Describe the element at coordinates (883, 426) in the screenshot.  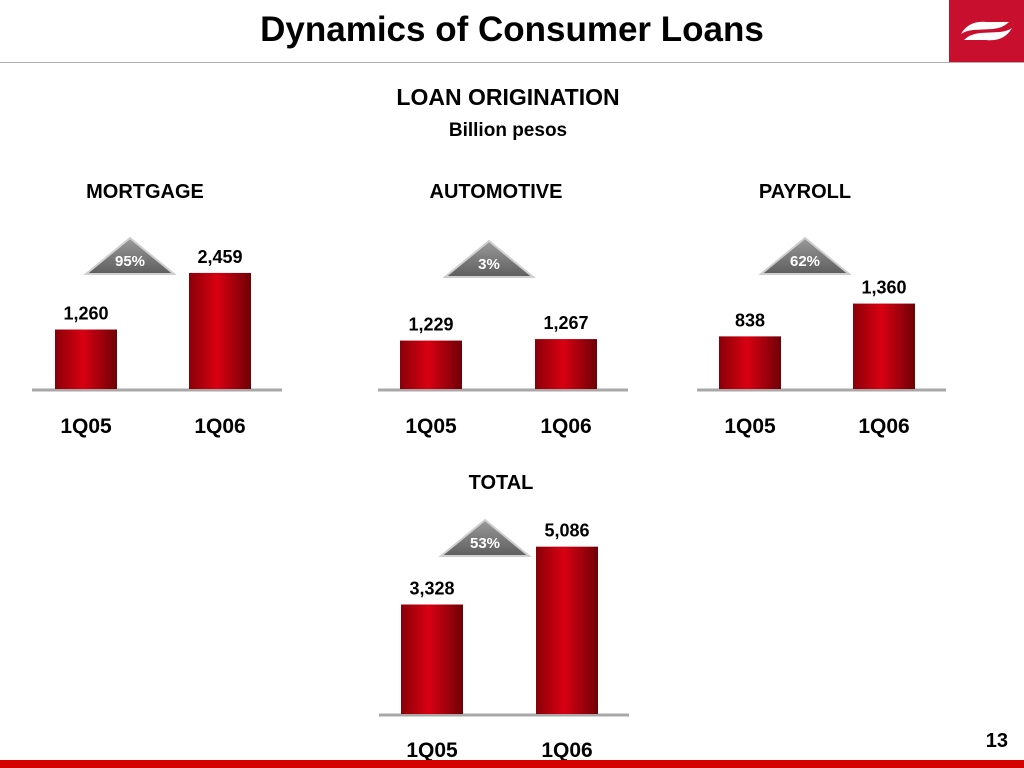
I see `payroll-category-label-1q06: 1Q06` at that location.